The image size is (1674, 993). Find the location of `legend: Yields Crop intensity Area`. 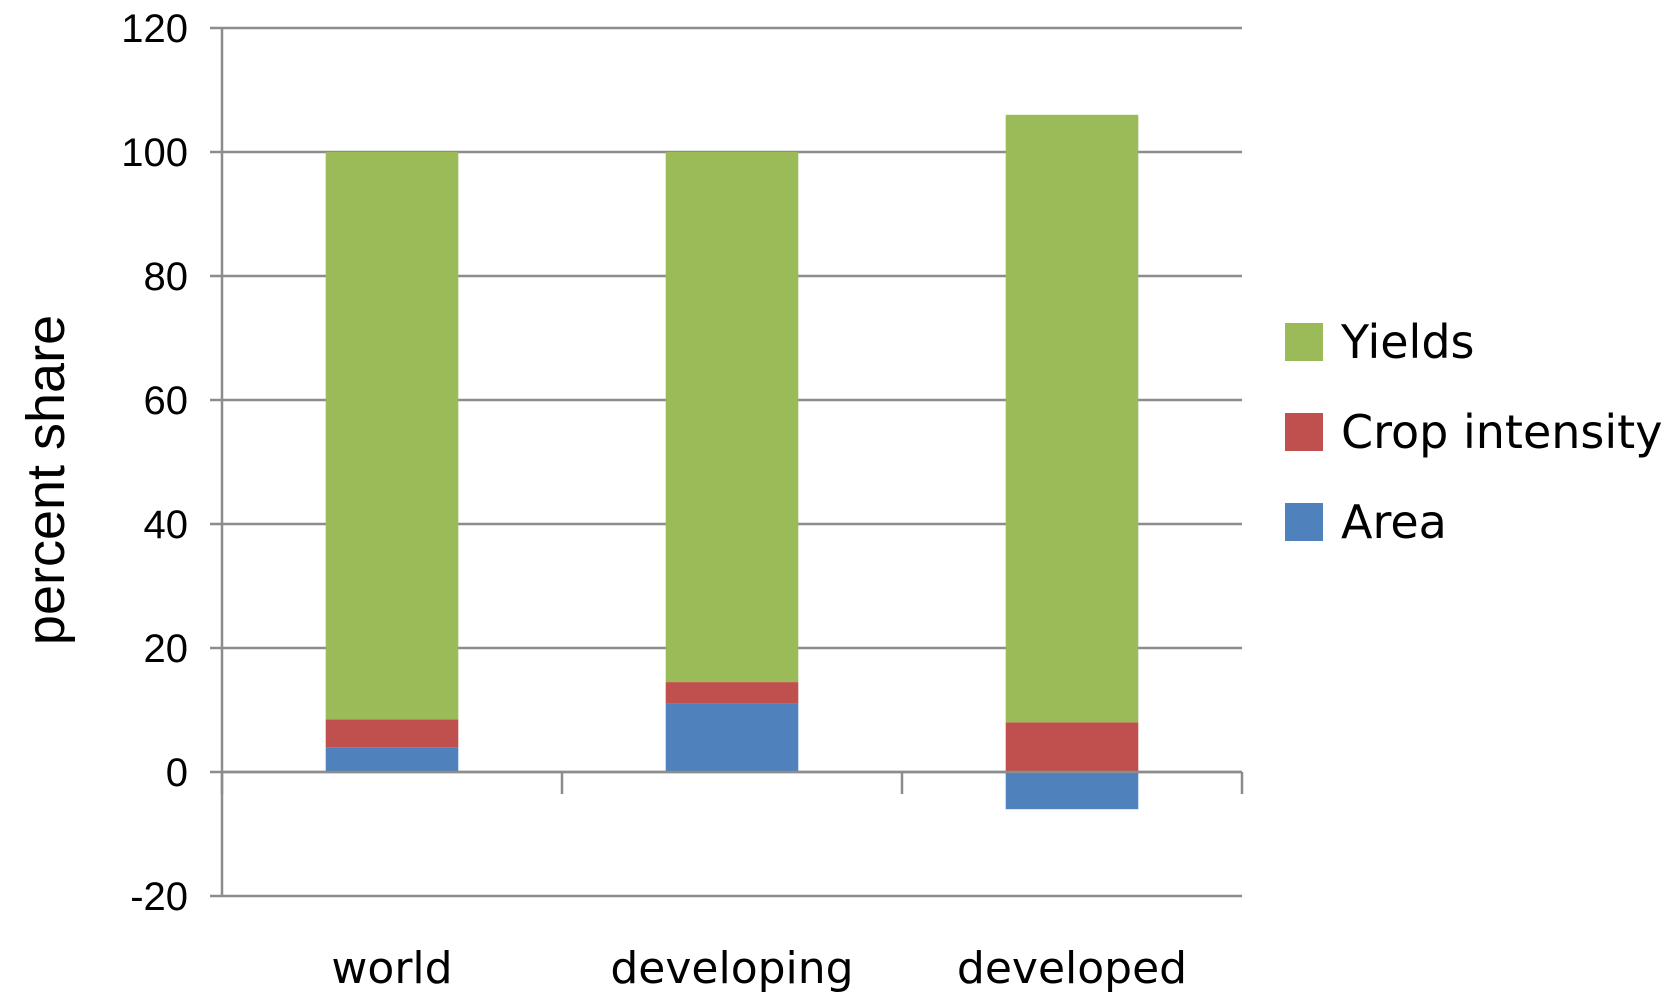

legend: Yields Crop intensity Area is located at coordinates (1473, 432).